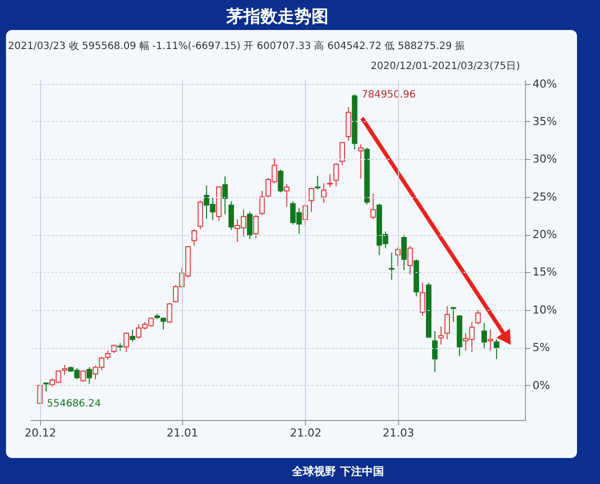 This screenshot has width=600, height=484. What do you see at coordinates (544, 272) in the screenshot?
I see `y-tick-label: 15%` at bounding box center [544, 272].